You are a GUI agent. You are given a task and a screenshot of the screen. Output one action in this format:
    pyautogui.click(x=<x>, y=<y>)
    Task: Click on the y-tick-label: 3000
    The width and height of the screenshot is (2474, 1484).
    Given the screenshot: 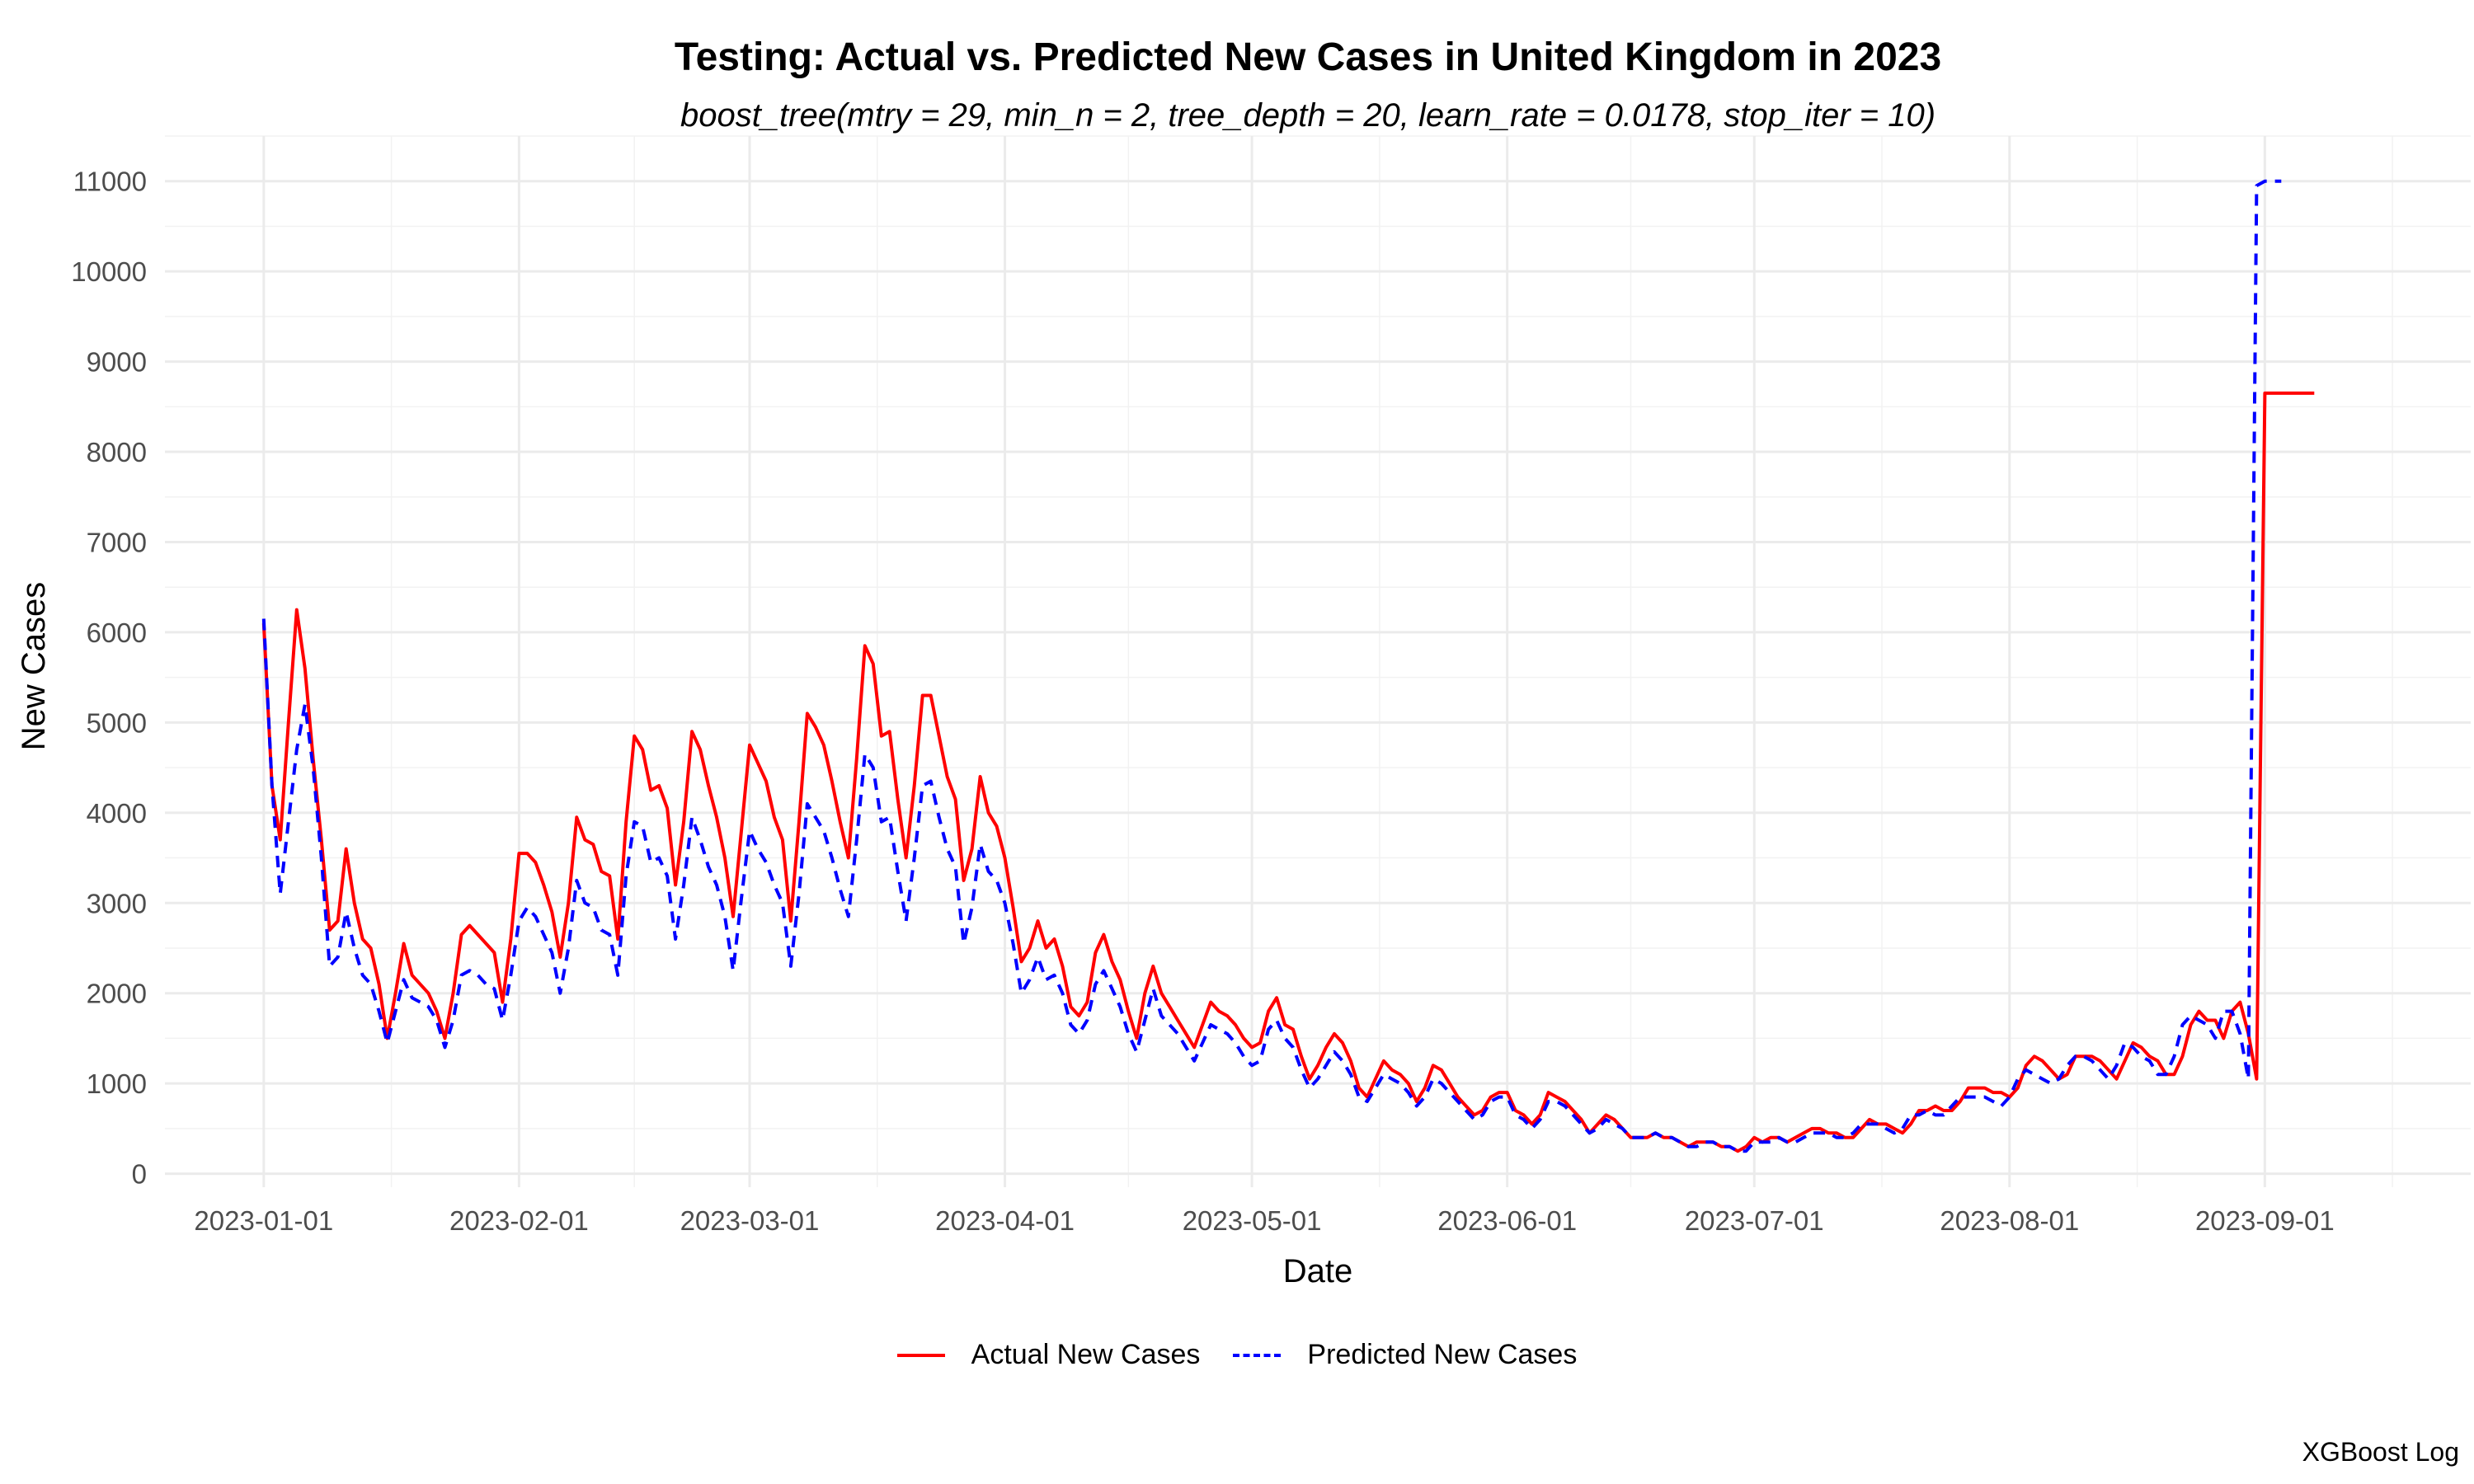 What is the action you would take?
    pyautogui.click(x=117, y=903)
    